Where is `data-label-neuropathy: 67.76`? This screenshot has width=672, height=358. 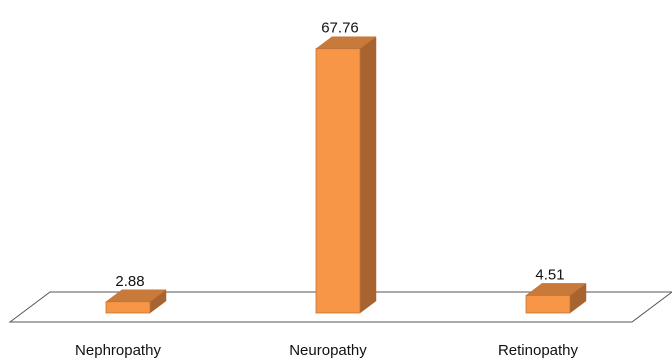 data-label-neuropathy: 67.76 is located at coordinates (340, 28).